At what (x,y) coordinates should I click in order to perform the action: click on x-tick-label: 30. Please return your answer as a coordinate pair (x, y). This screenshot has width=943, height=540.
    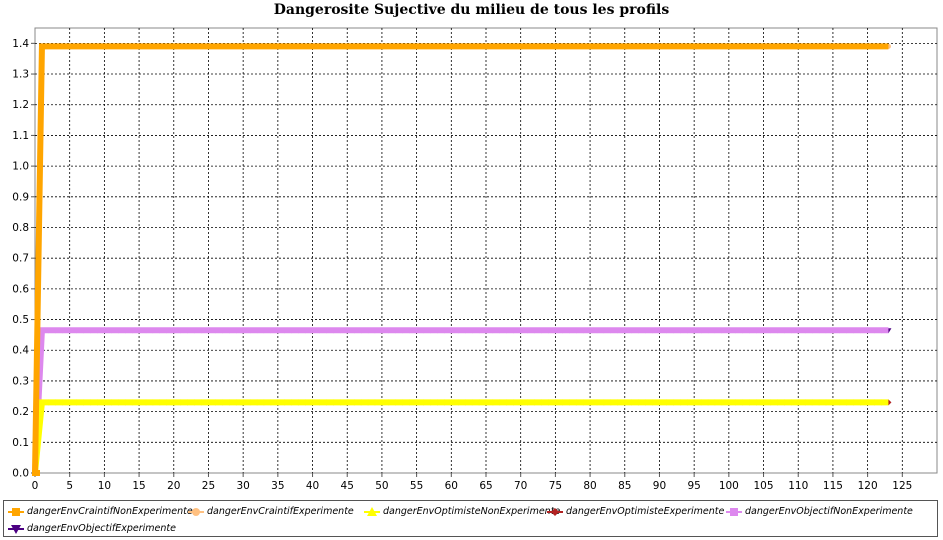
    Looking at the image, I should click on (242, 486).